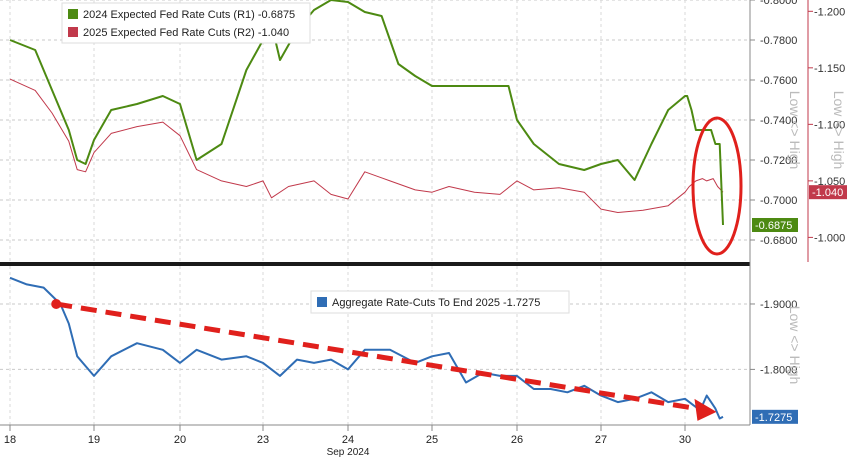 This screenshot has width=848, height=462. Describe the element at coordinates (73, 14) in the screenshot. I see `legend-swatch-2024` at that location.